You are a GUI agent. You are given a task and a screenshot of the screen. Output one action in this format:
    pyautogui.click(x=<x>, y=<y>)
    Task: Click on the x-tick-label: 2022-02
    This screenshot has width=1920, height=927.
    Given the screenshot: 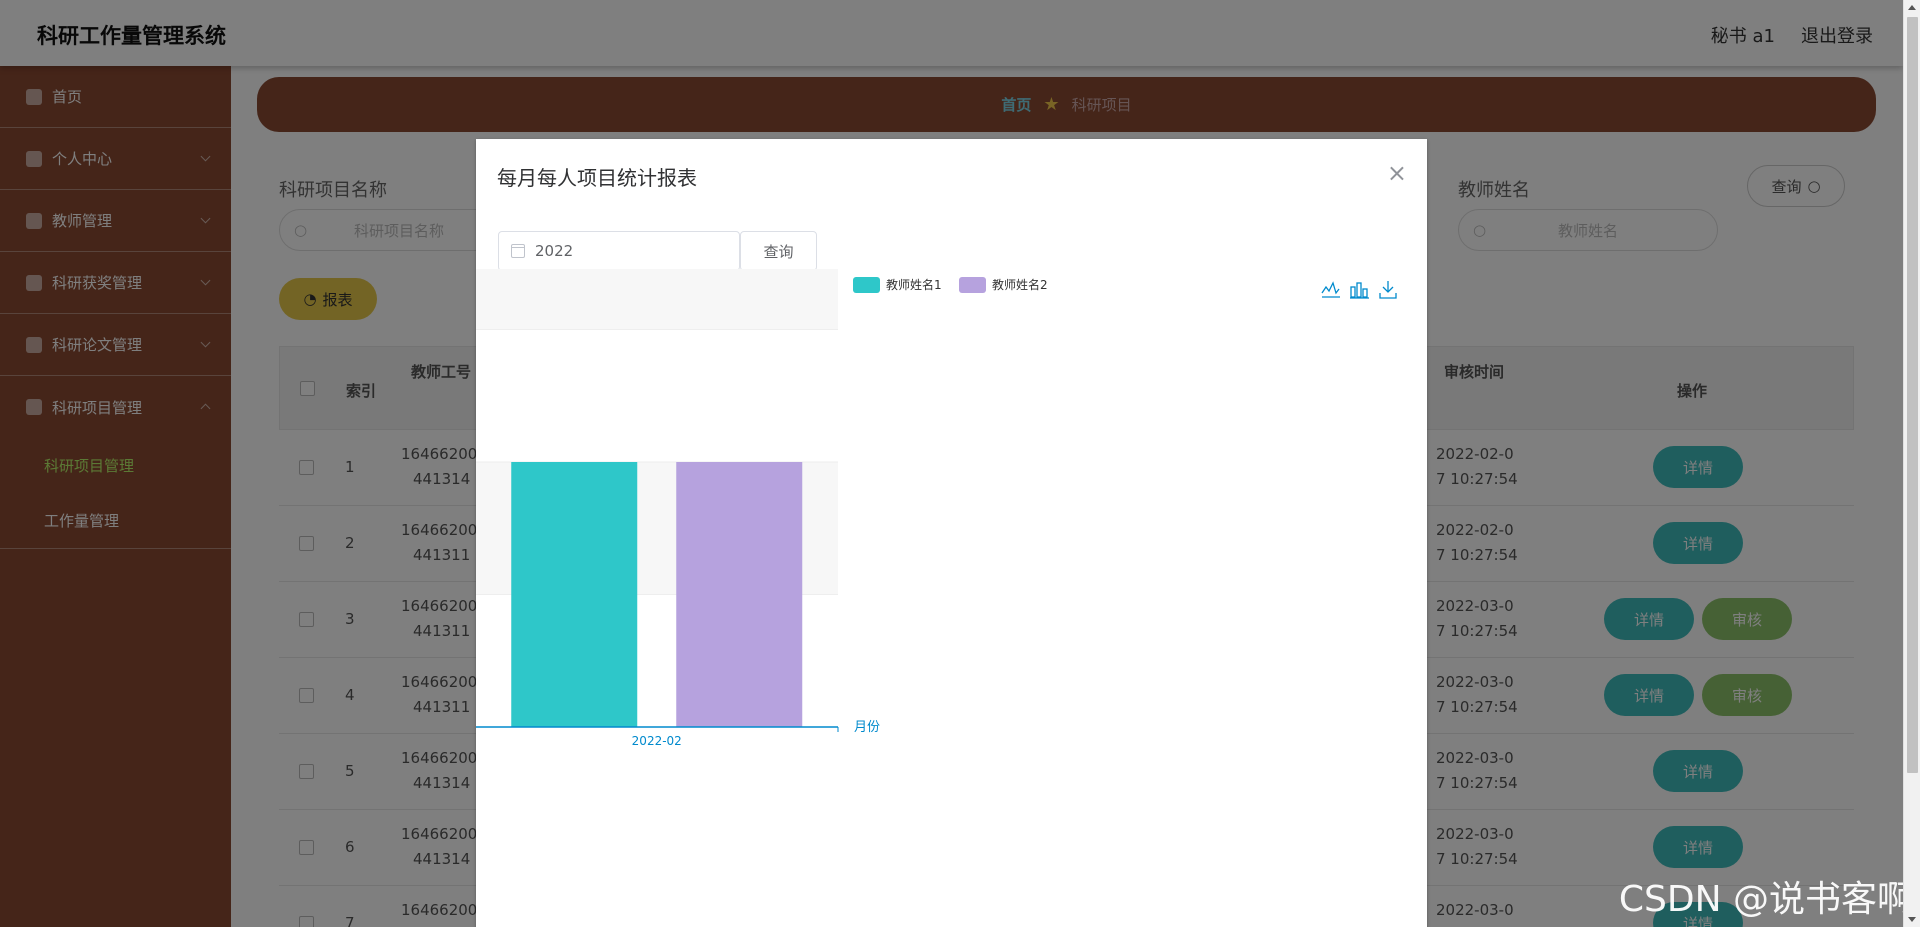 What is the action you would take?
    pyautogui.click(x=657, y=741)
    